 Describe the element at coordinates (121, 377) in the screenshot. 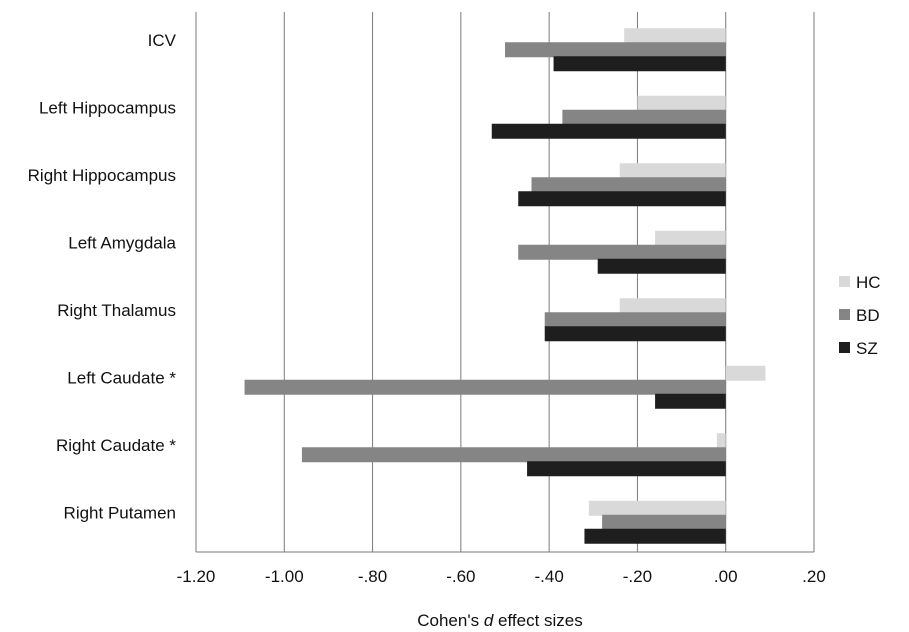

I see `category-label: Left Caudate *` at that location.